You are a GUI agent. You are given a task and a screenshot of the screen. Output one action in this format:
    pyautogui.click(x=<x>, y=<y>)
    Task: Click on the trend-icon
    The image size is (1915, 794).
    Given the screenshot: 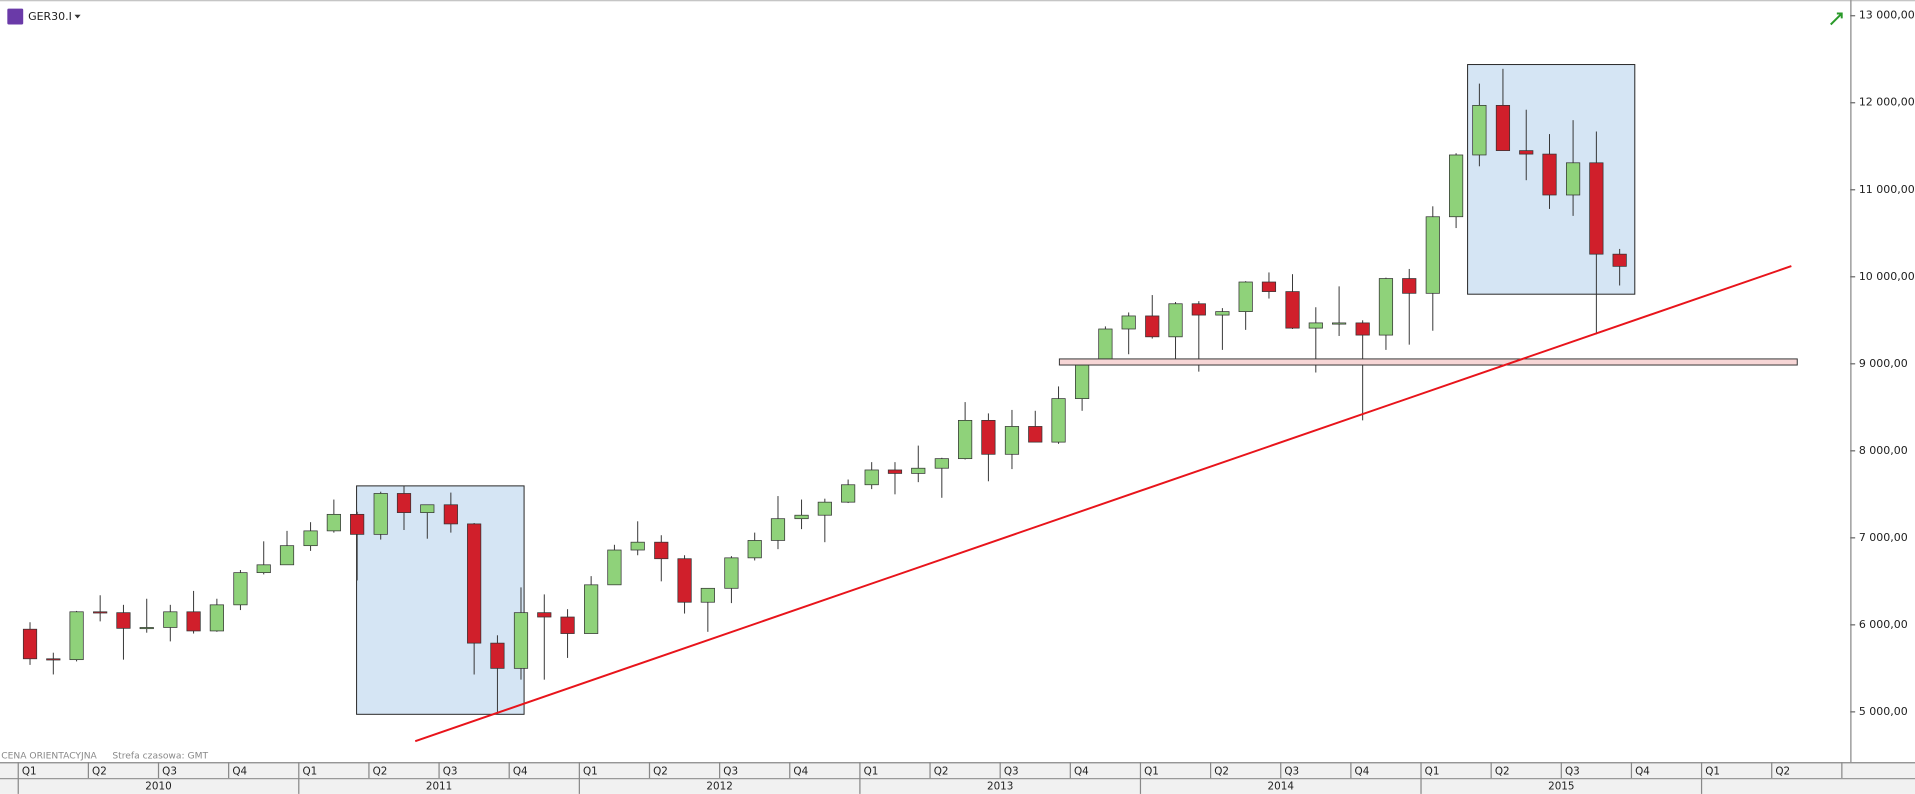 What is the action you would take?
    pyautogui.click(x=1836, y=19)
    